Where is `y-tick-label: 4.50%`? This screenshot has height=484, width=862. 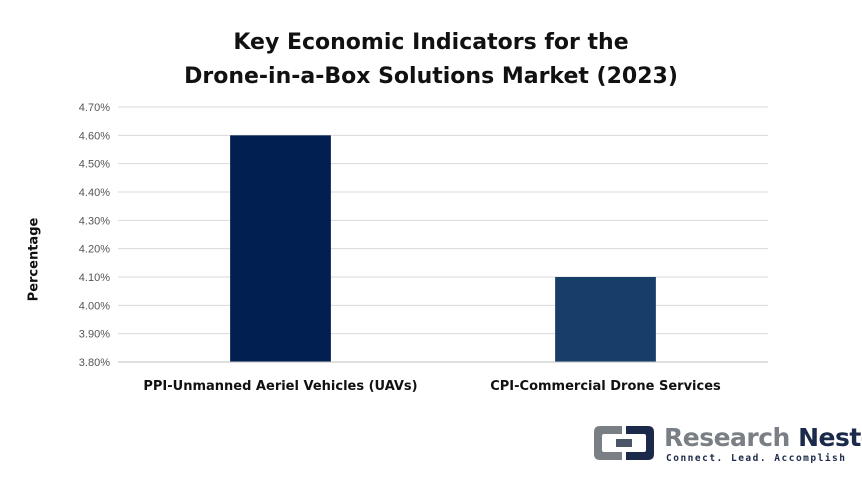
y-tick-label: 4.50% is located at coordinates (94, 165).